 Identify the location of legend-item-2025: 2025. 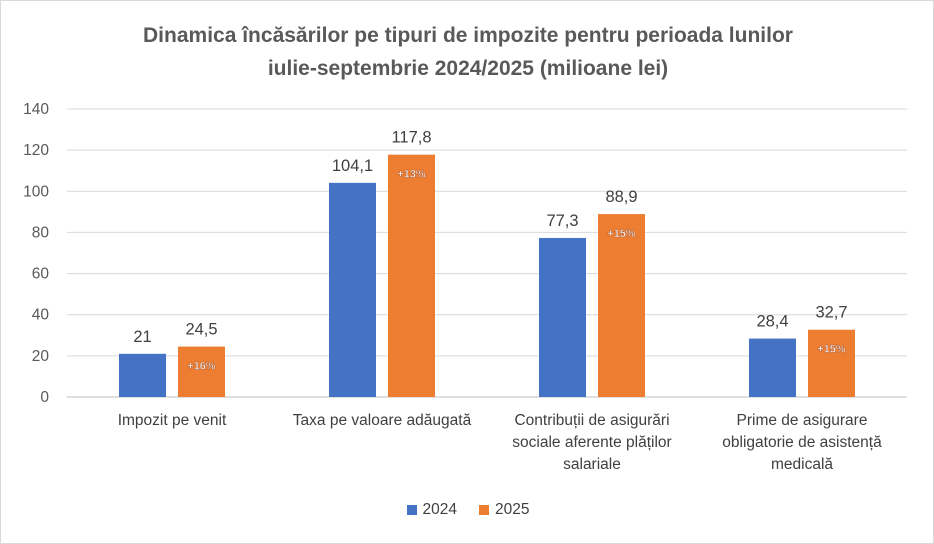
(504, 510).